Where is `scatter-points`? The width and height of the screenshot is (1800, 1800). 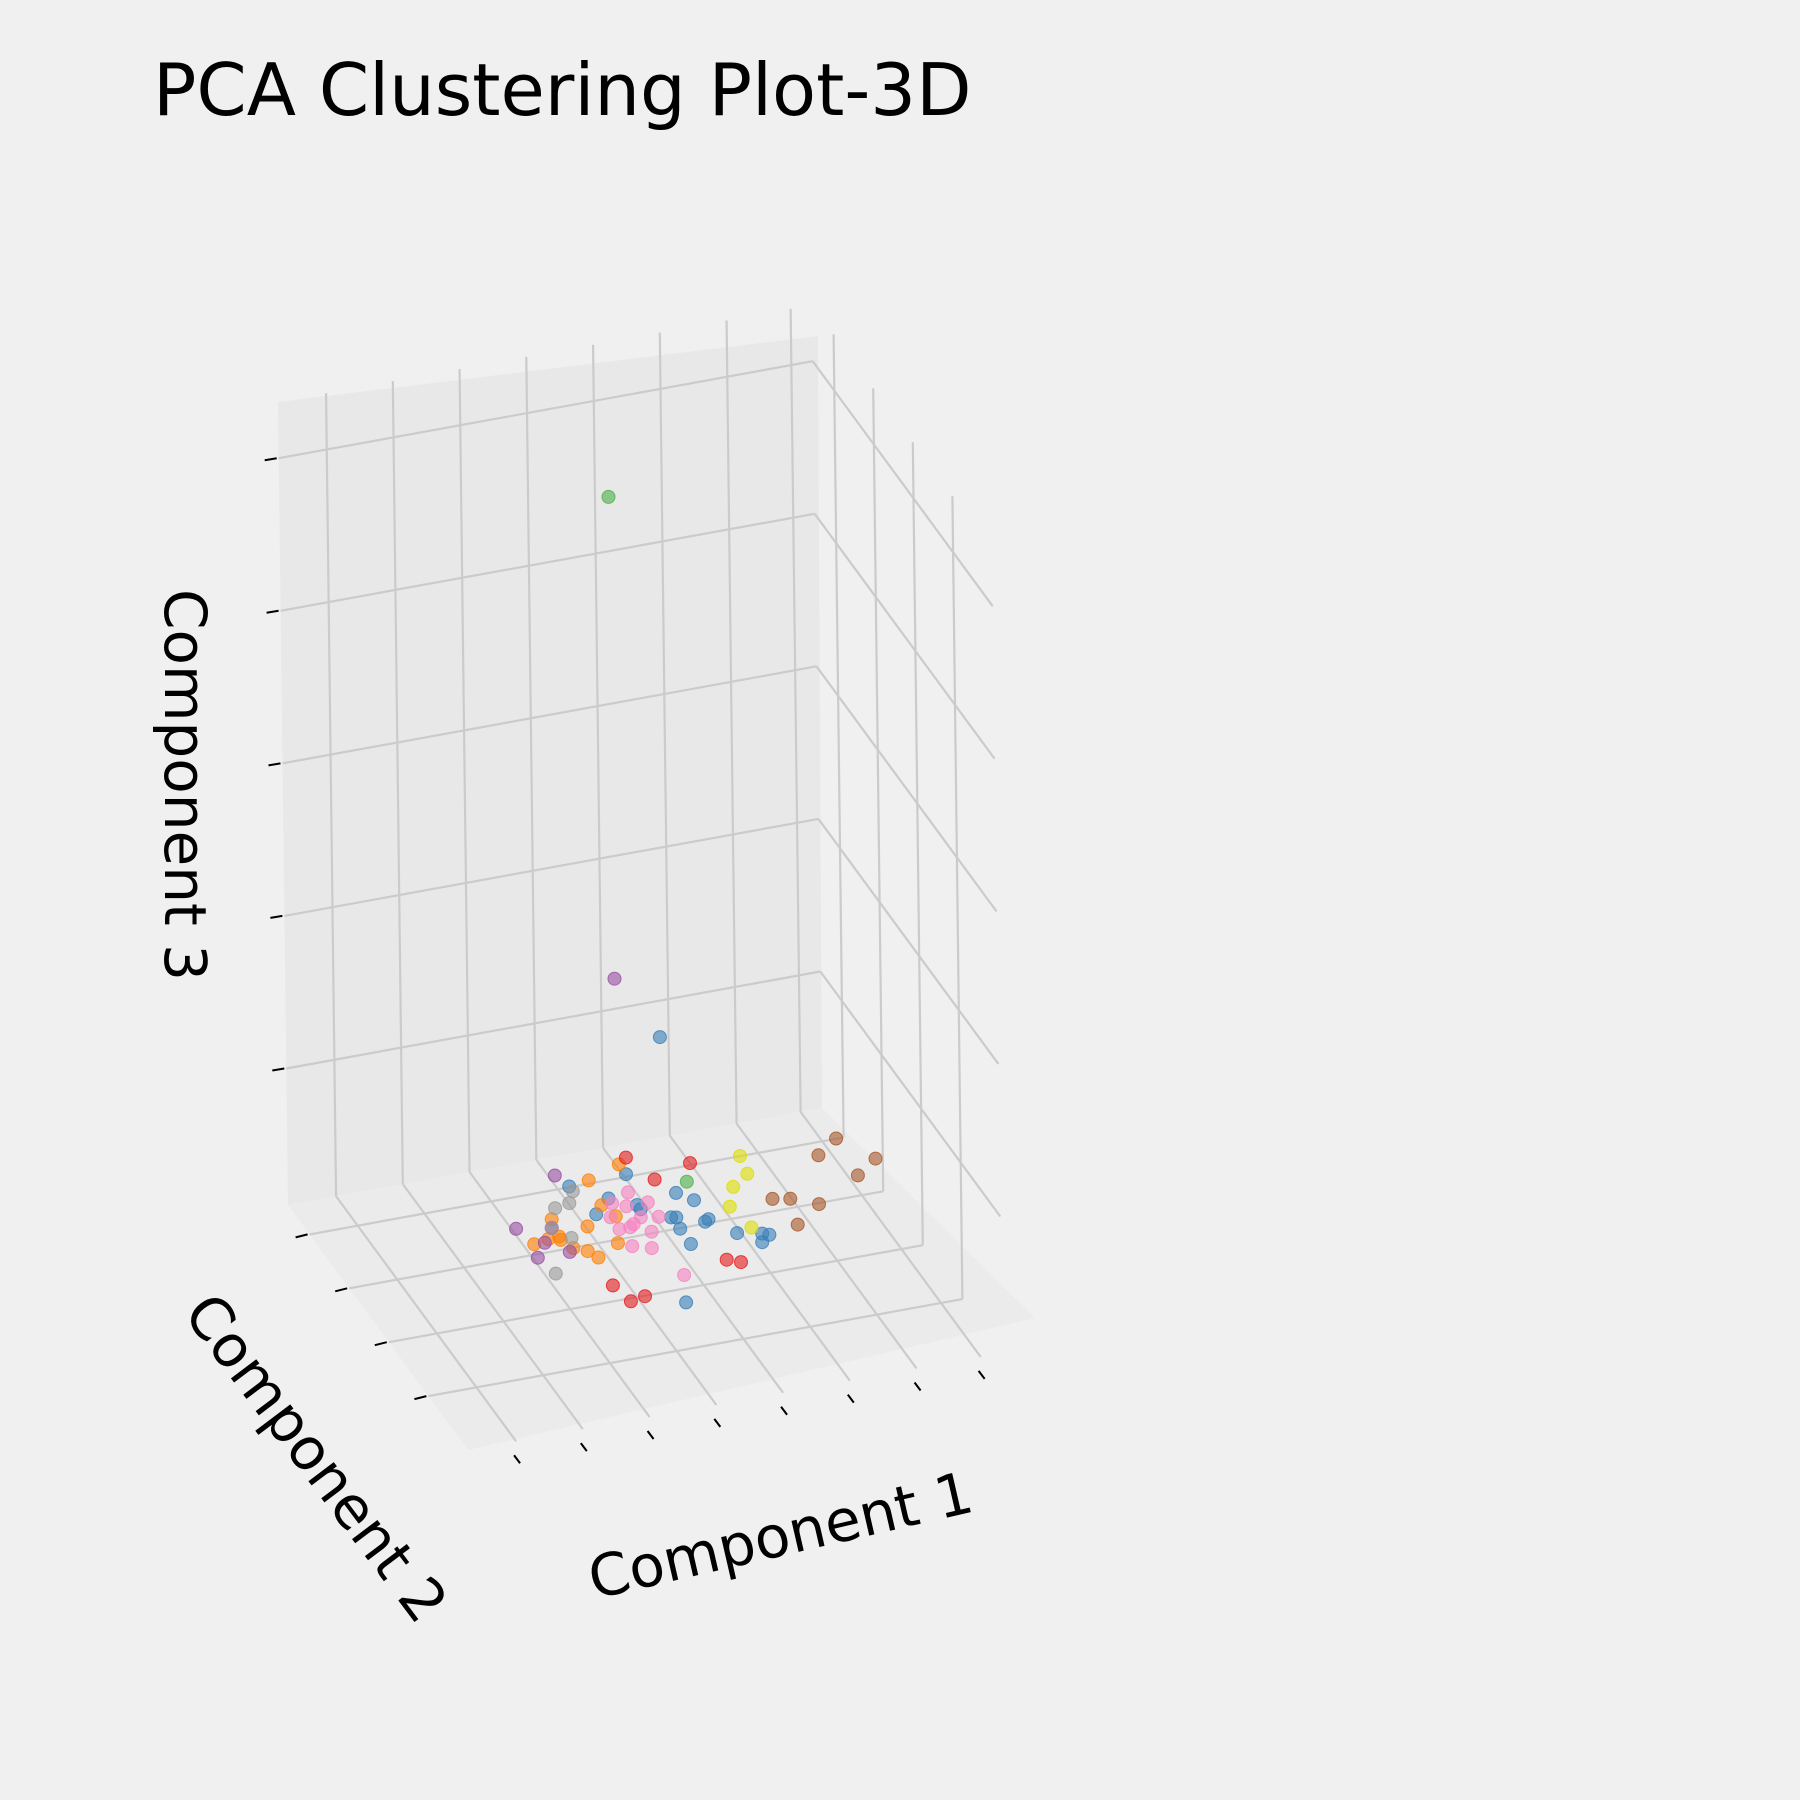 scatter-points is located at coordinates (696, 899).